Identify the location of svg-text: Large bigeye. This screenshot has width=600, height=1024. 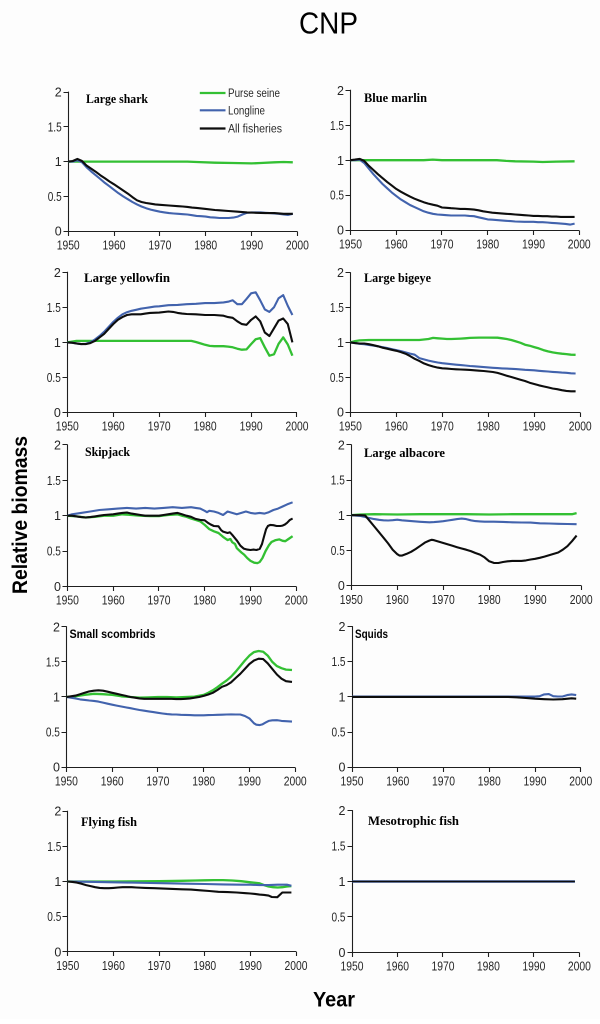
(397, 277).